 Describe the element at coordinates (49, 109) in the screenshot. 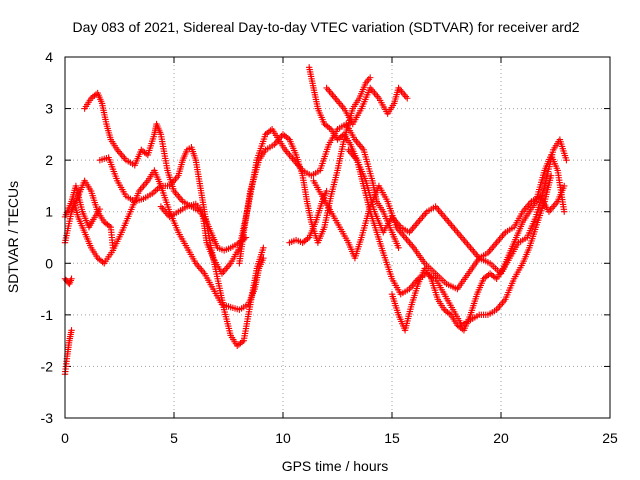

I see `y-tick-label: 3` at that location.